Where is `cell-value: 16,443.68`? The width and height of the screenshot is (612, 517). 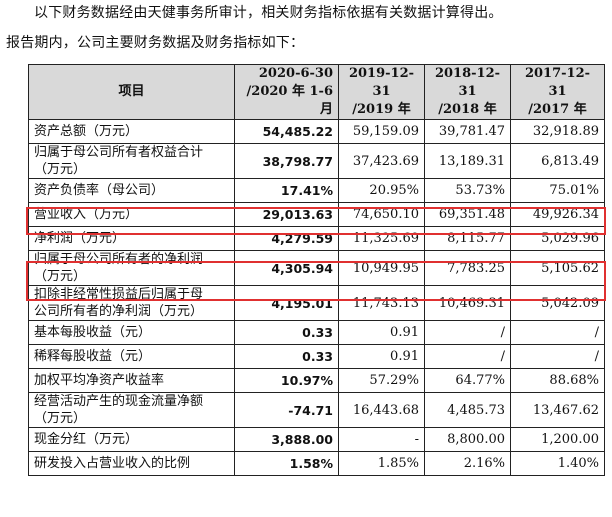 cell-value: 16,443.68 is located at coordinates (381, 410).